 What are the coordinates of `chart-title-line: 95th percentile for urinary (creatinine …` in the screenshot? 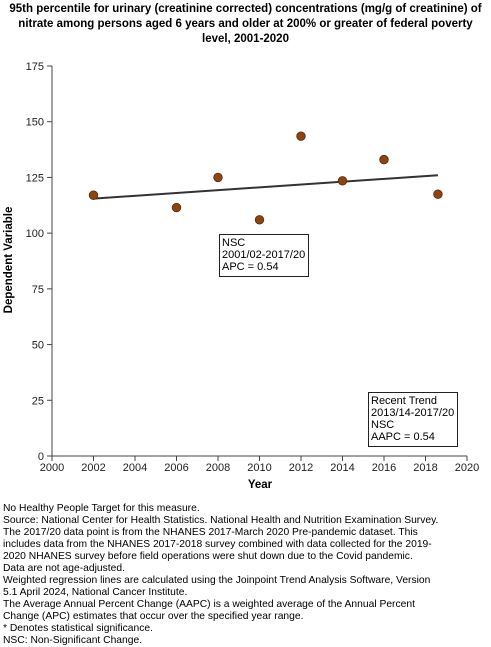 It's located at (245, 9).